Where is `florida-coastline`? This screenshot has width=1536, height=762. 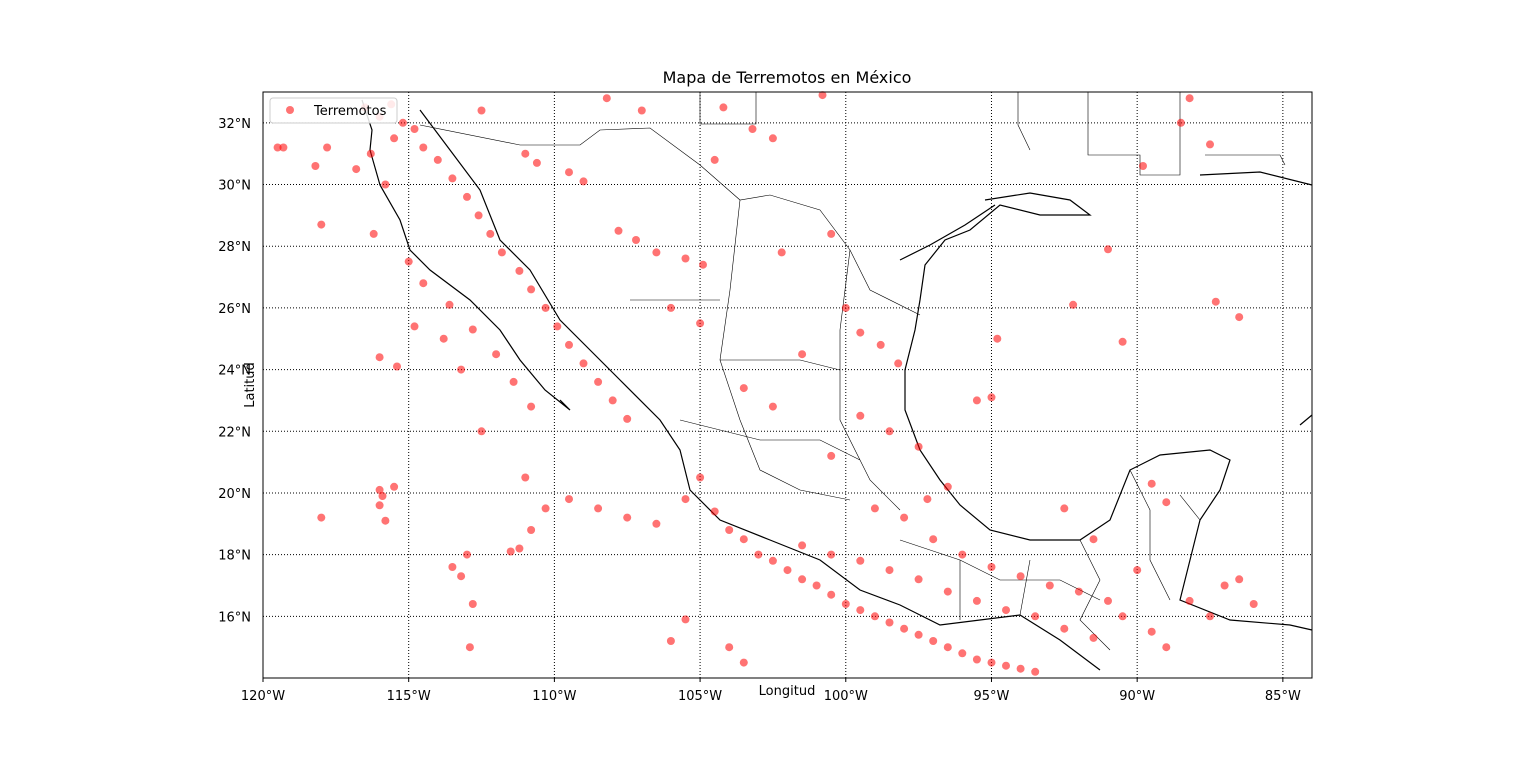 florida-coastline is located at coordinates (1256, 178).